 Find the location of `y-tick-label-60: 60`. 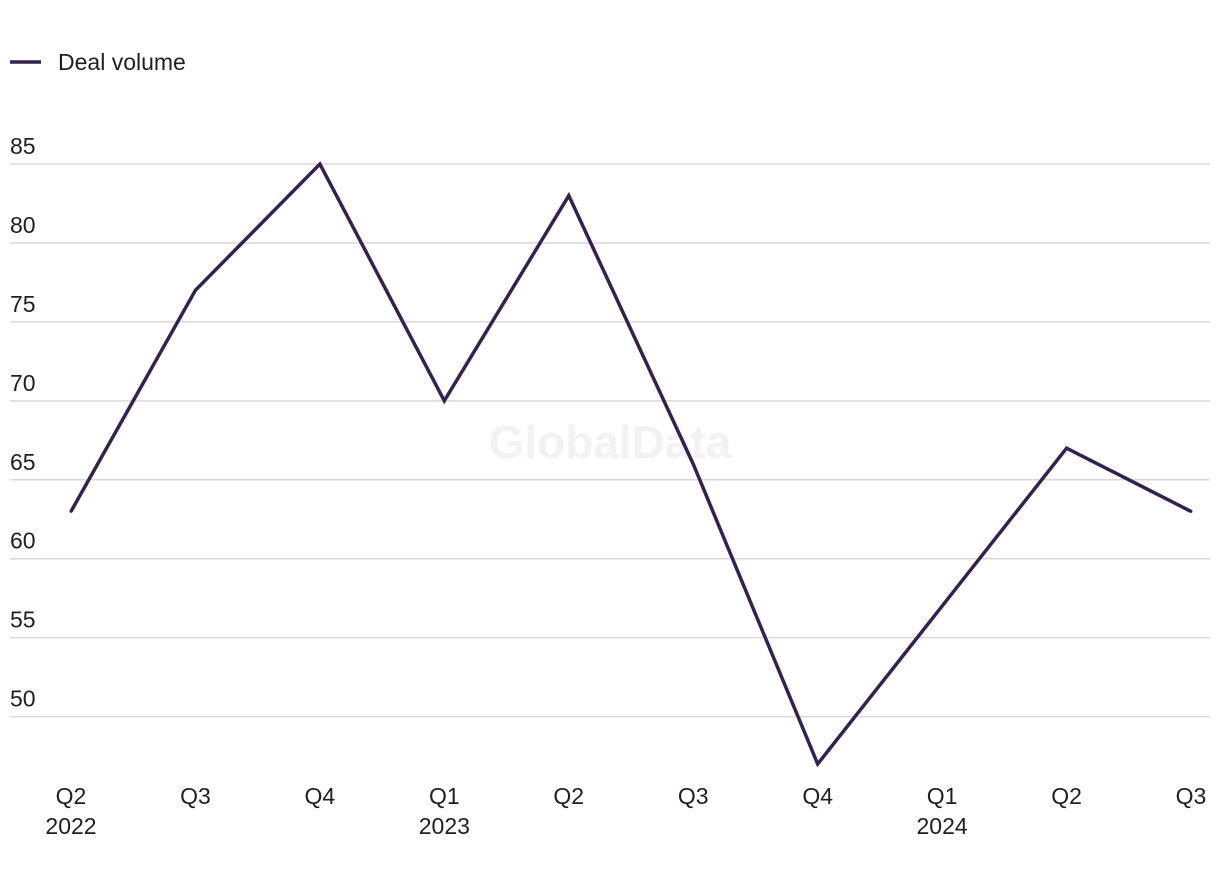

y-tick-label-60: 60 is located at coordinates (23, 541).